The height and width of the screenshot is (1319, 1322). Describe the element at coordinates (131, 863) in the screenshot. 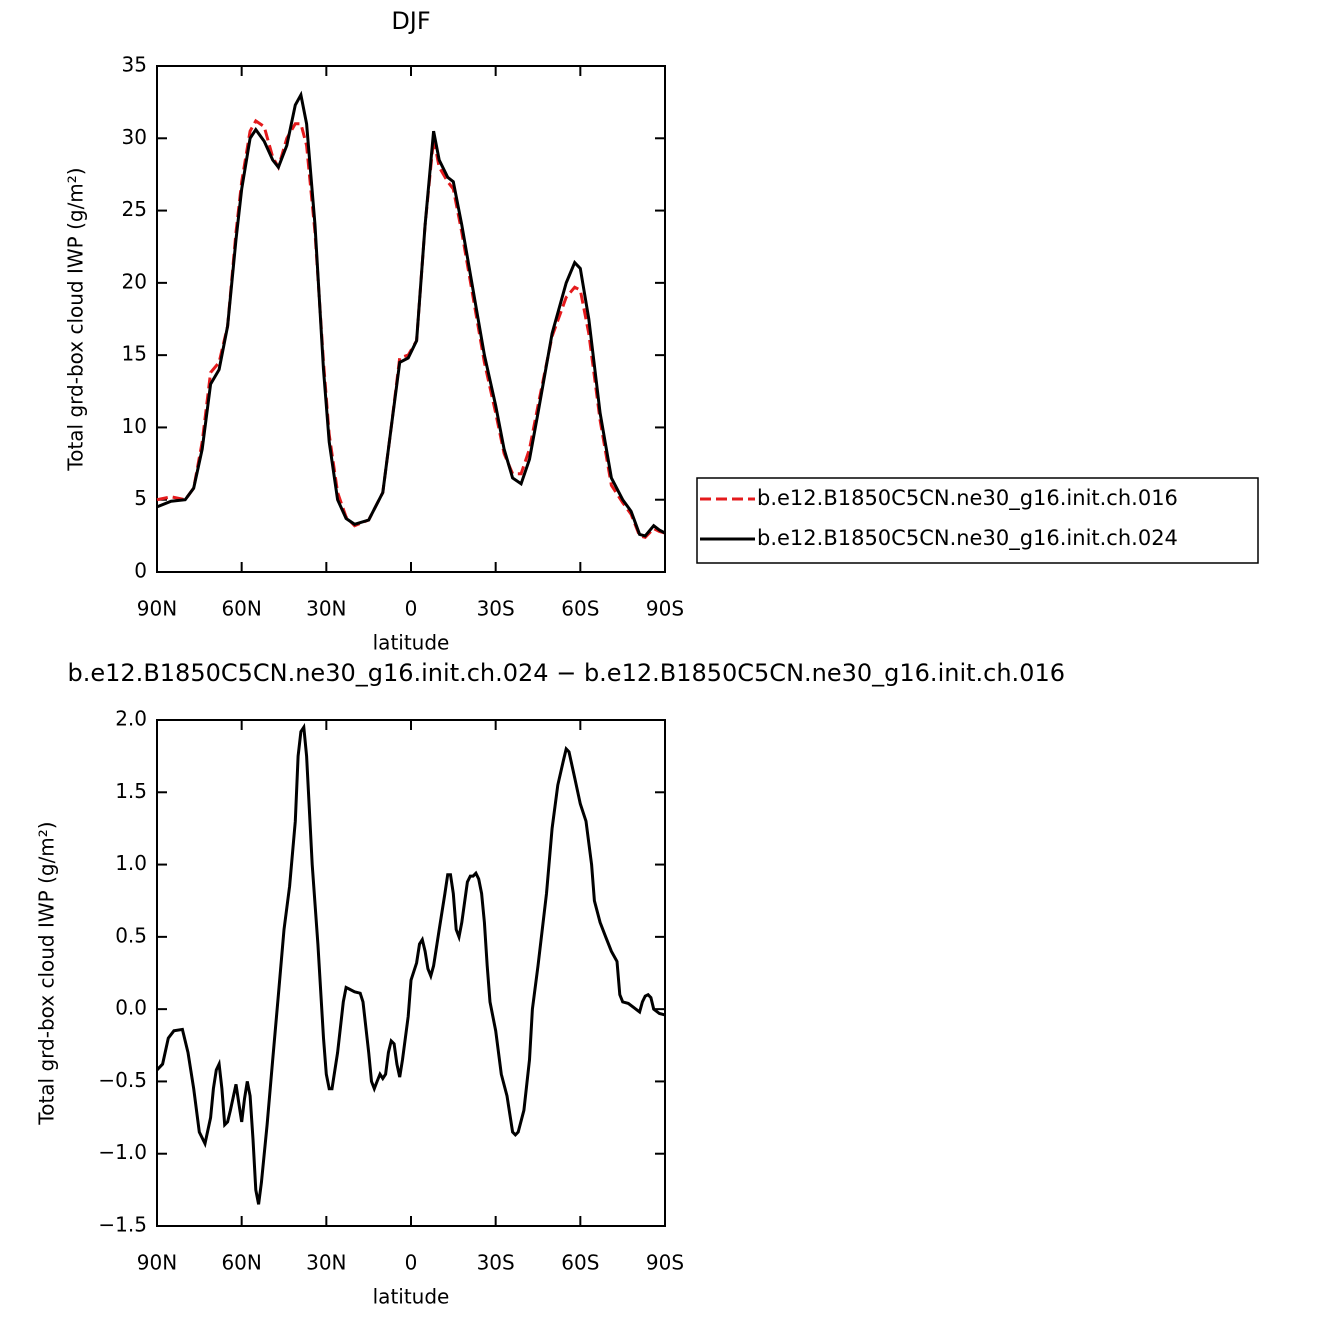

I see `y-tick-label: 1.0` at that location.